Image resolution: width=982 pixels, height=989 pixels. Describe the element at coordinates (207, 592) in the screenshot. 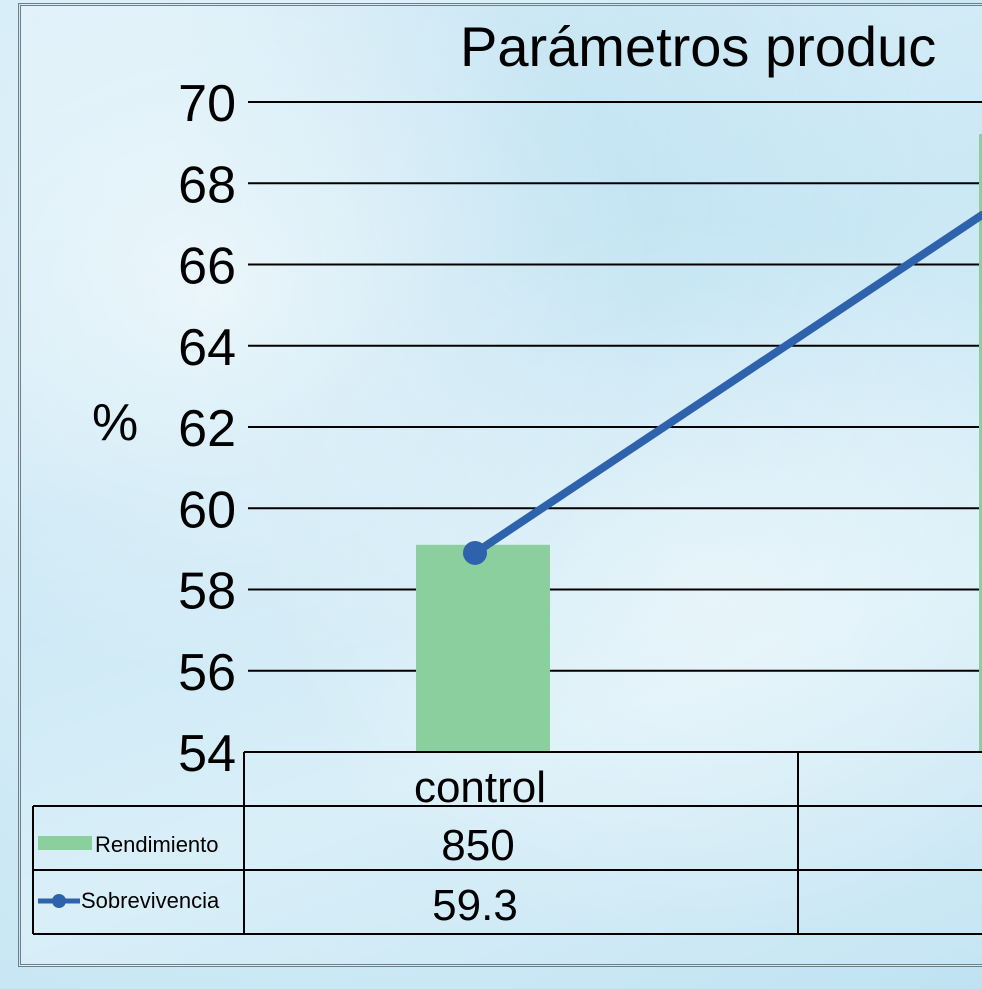

I see `y-tick-label: 58` at that location.